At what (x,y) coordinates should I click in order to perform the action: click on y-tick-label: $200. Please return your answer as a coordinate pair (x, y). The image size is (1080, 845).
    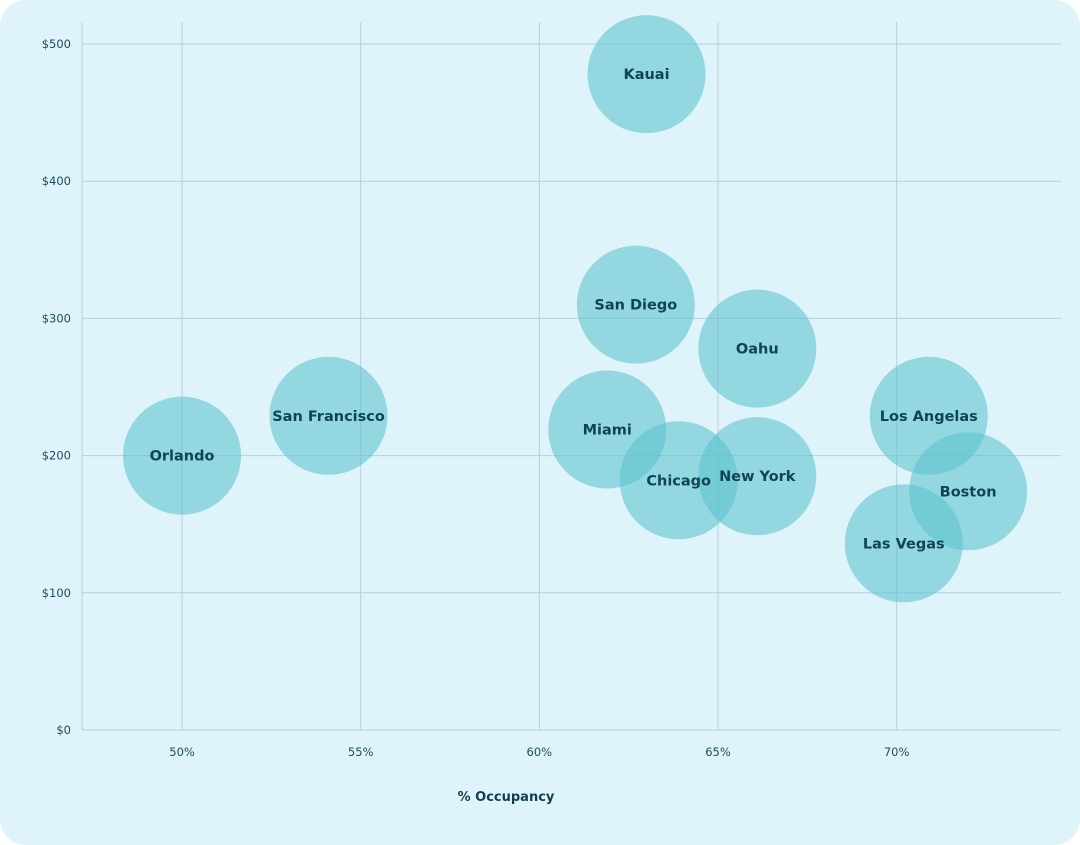
    Looking at the image, I should click on (56, 456).